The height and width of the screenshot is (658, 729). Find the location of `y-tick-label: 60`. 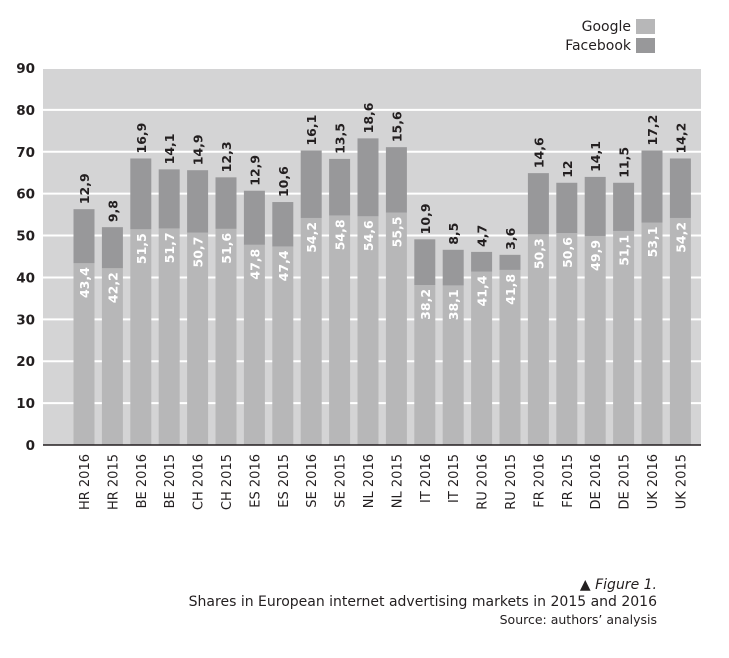

y-tick-label: 60 is located at coordinates (25, 195).